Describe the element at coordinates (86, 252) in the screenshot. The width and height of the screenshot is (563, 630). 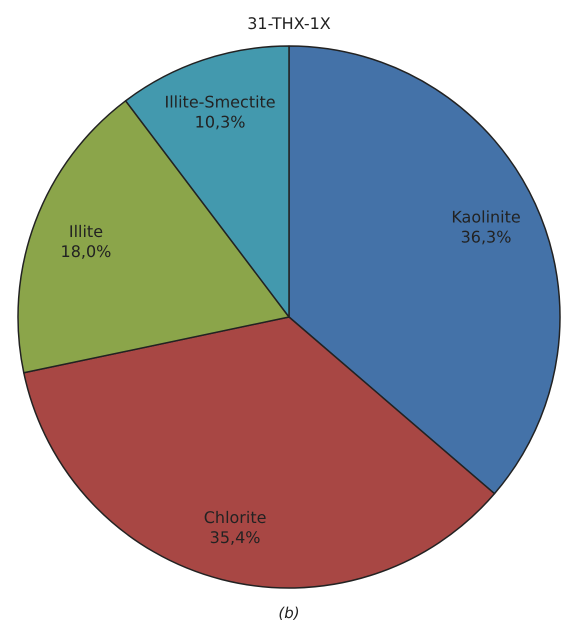
I see `data-label: 18,0%` at that location.